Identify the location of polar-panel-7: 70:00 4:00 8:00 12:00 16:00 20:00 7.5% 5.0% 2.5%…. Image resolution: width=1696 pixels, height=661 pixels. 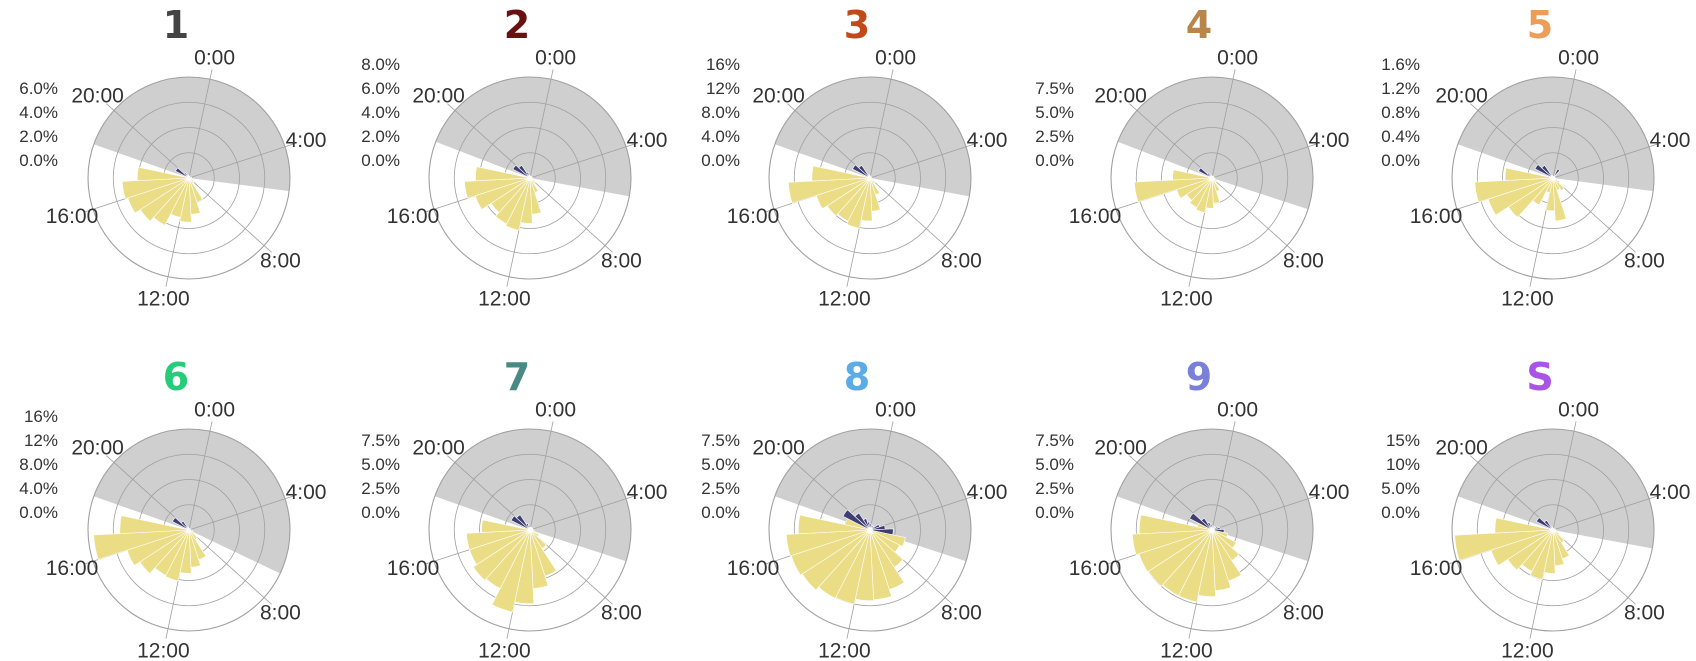
(514, 508).